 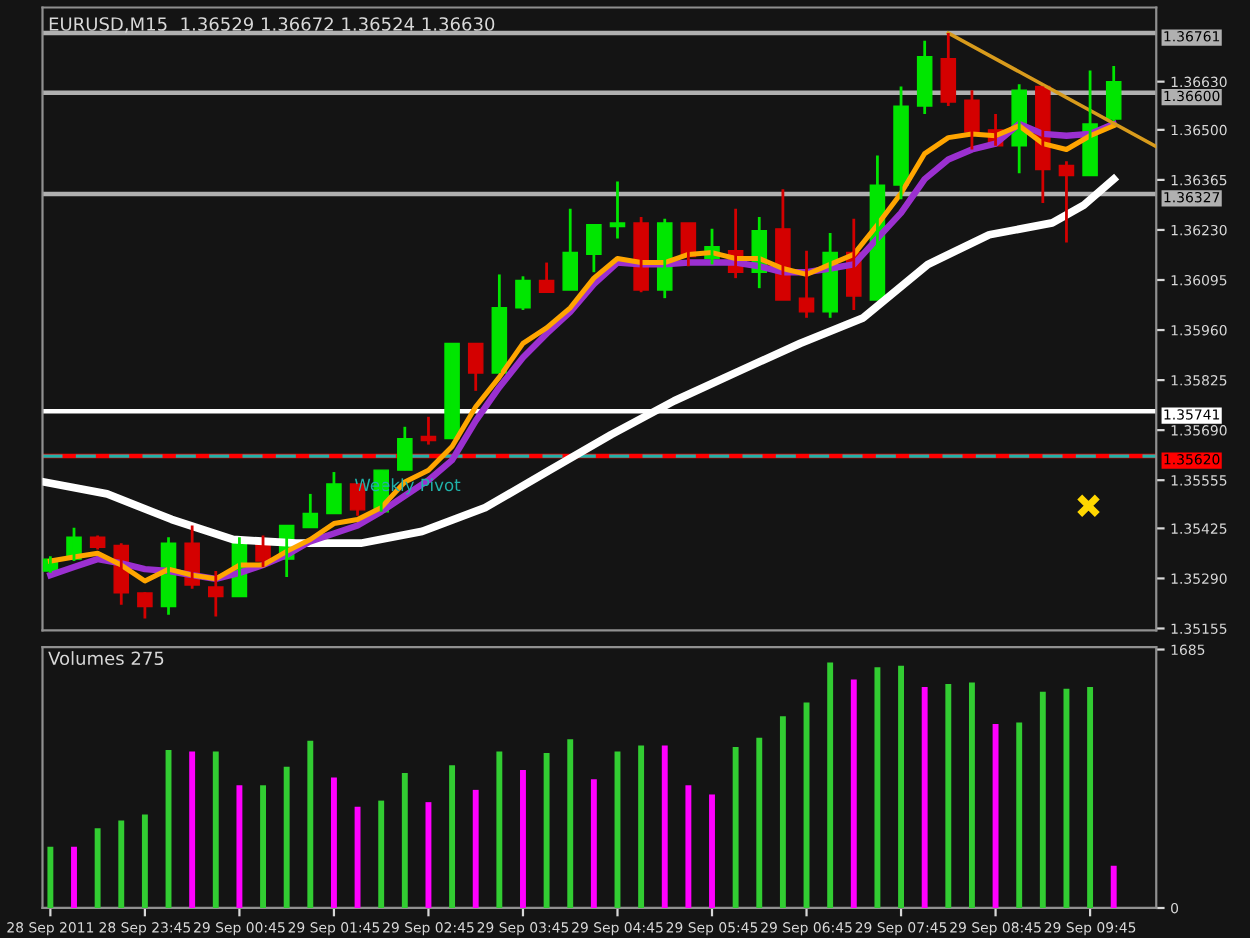 What do you see at coordinates (272, 25) in the screenshot?
I see `chart-title: EURUSD,M15 1.36529 1.36672 1.36524 1.36630` at bounding box center [272, 25].